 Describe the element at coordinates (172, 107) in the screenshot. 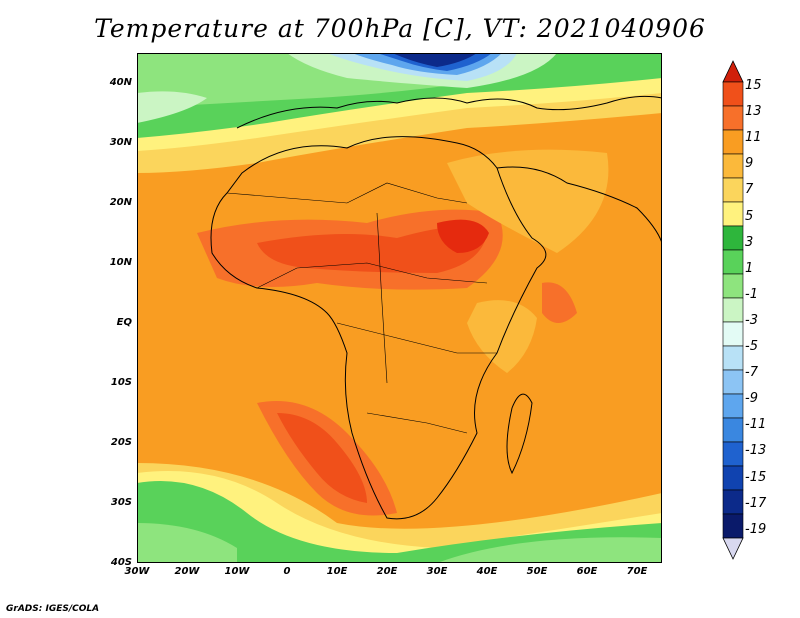

I see `band-cool-west` at that location.